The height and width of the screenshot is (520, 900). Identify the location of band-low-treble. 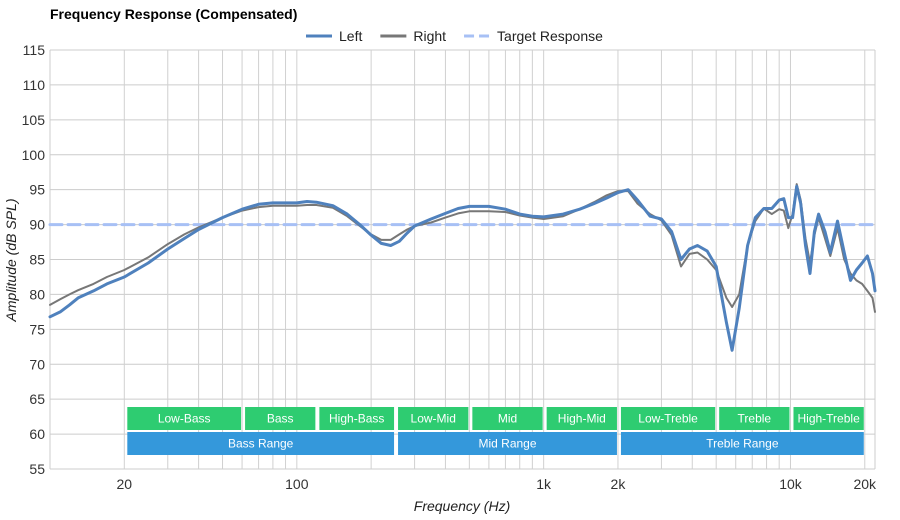
(668, 418).